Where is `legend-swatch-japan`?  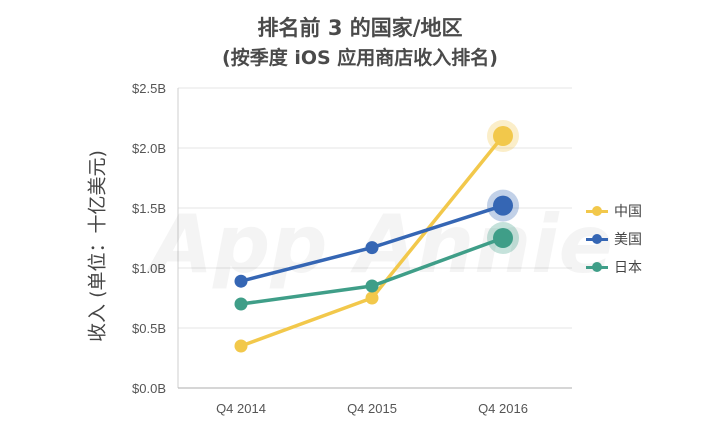 legend-swatch-japan is located at coordinates (597, 267).